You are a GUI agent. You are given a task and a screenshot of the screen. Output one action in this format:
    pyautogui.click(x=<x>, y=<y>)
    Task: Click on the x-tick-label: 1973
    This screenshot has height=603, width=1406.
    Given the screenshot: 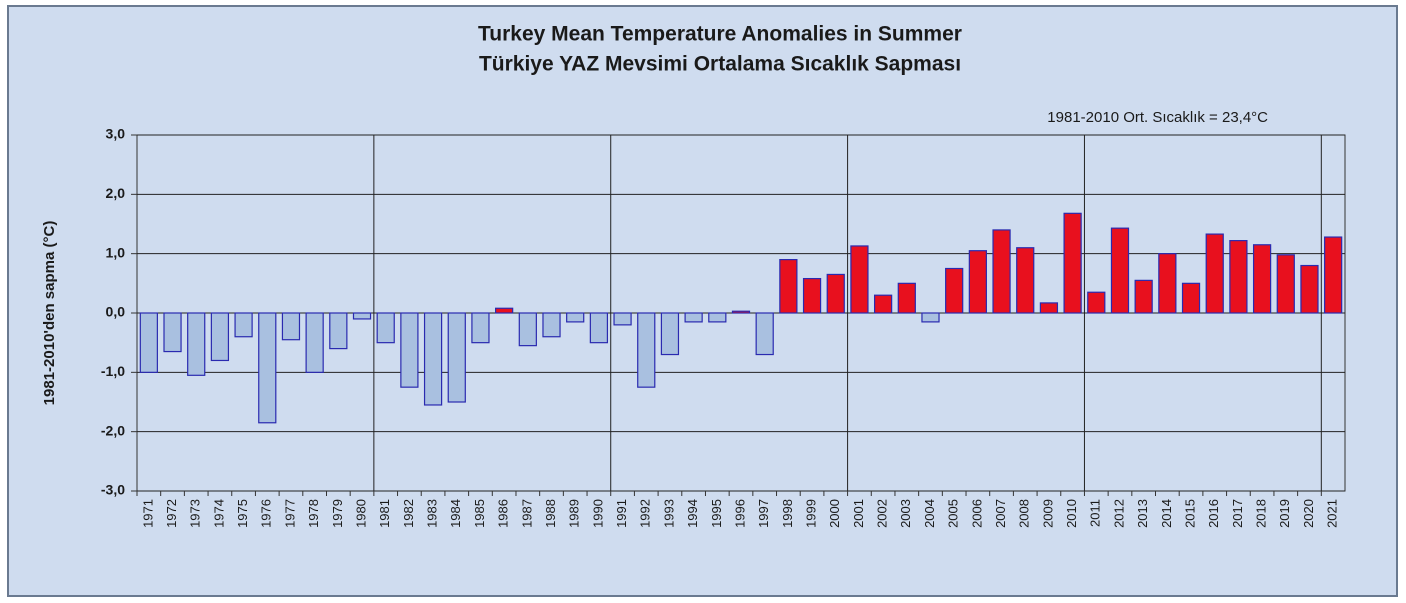 What is the action you would take?
    pyautogui.click(x=195, y=513)
    